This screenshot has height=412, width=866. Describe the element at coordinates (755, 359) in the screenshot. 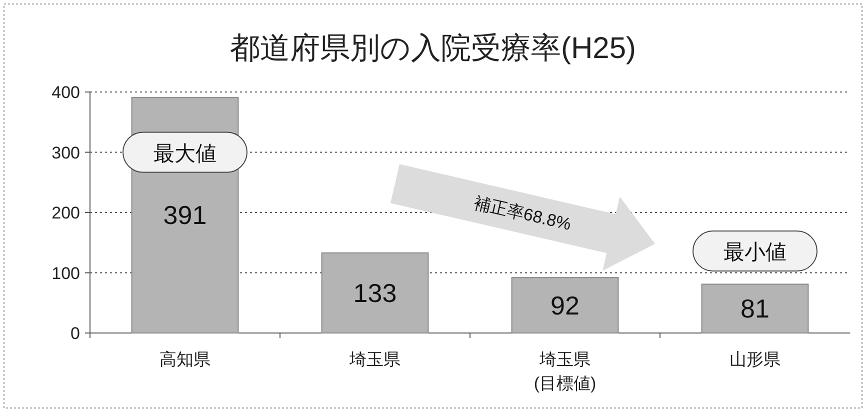

I see `x-tick-label: 山形県` at that location.